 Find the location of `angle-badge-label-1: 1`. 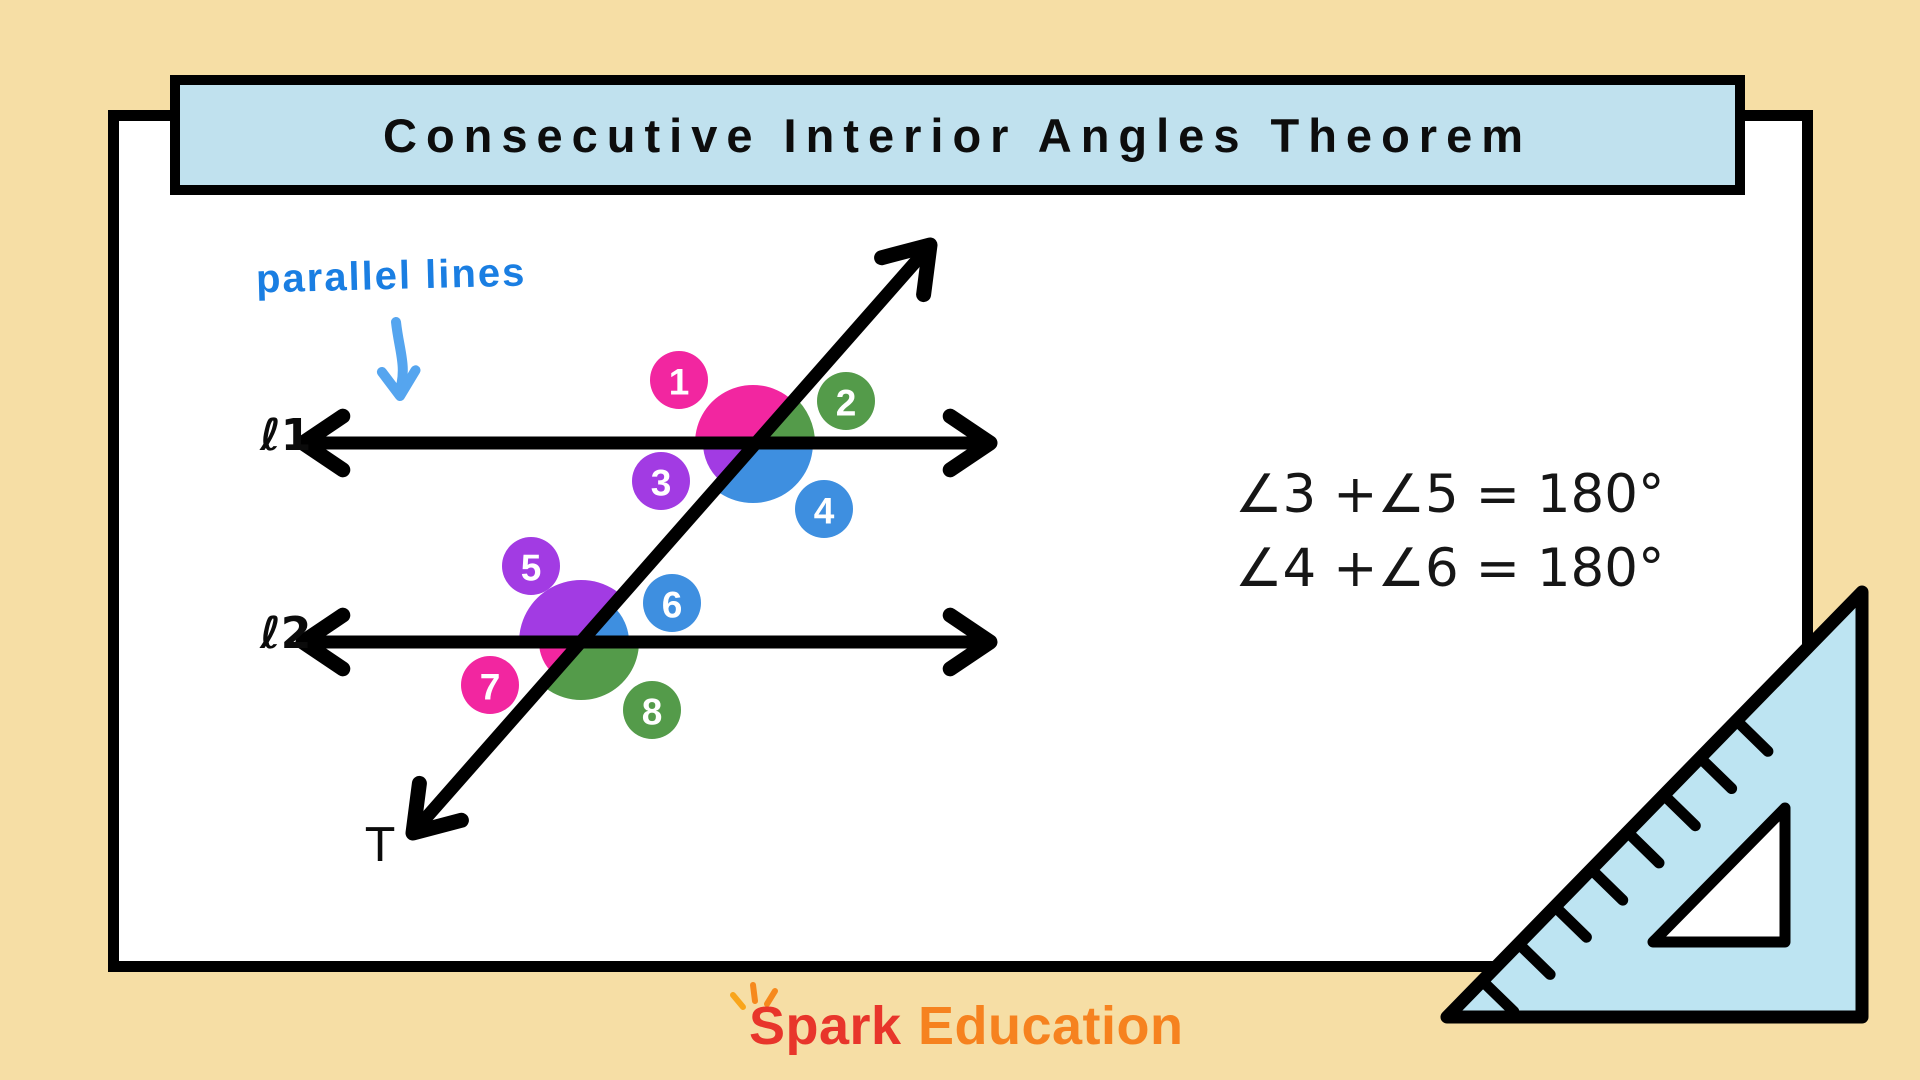

angle-badge-label-1: 1 is located at coordinates (679, 382).